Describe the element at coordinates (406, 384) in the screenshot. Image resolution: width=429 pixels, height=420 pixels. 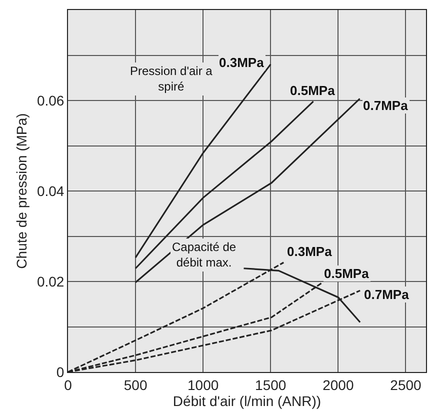
I see `x-tick-label: 2500` at that location.